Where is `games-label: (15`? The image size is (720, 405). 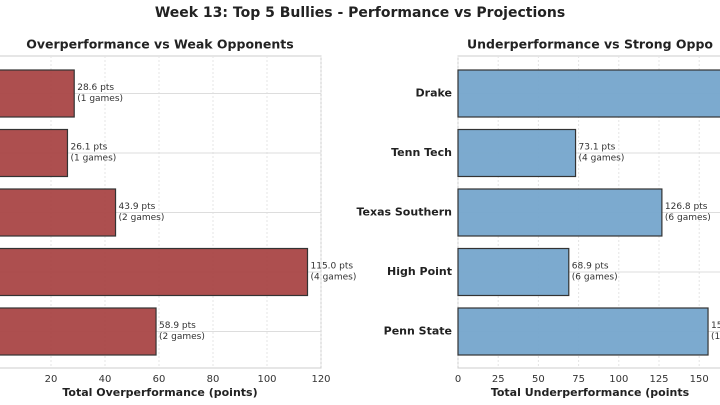 games-label: (15 is located at coordinates (715, 337).